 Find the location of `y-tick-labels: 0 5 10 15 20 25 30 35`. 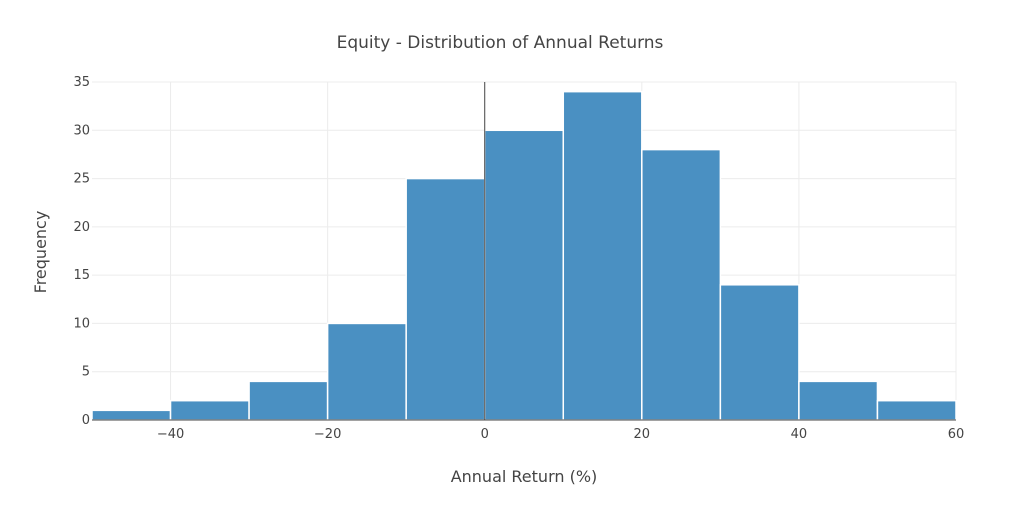

y-tick-labels: 0 5 10 15 20 25 30 35 is located at coordinates (81, 251).